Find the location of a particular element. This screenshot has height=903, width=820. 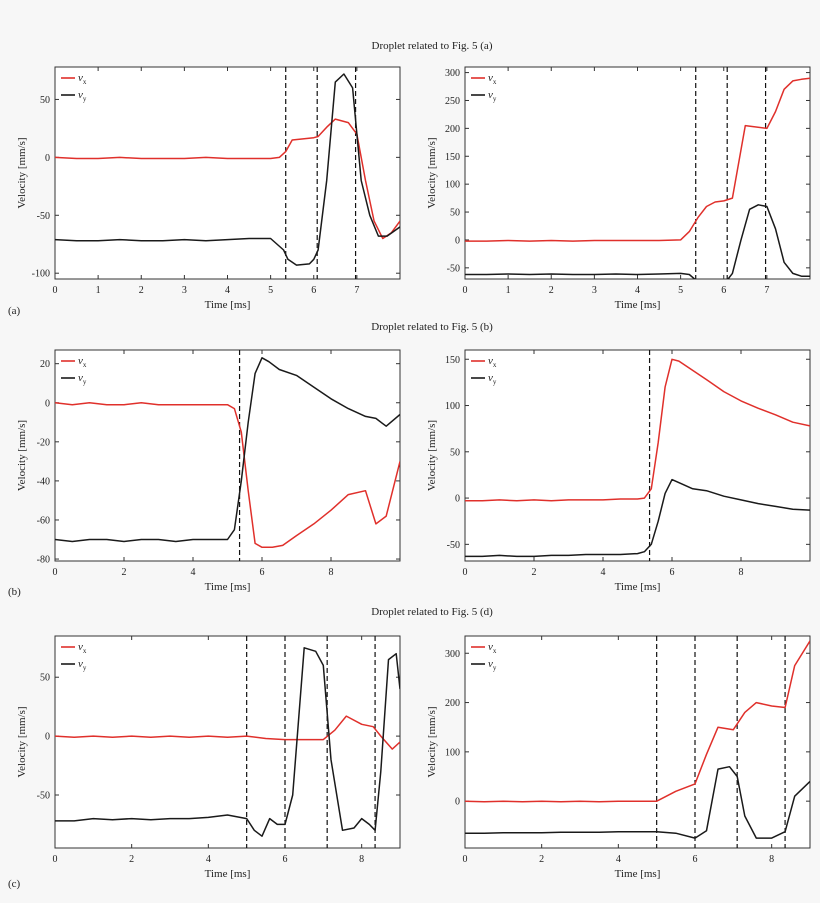

chart-5: 0 2 4 6 8 -50 0 50 Time [ms] Velocity [mm/s] vx vy is located at coordinates (208, 757).